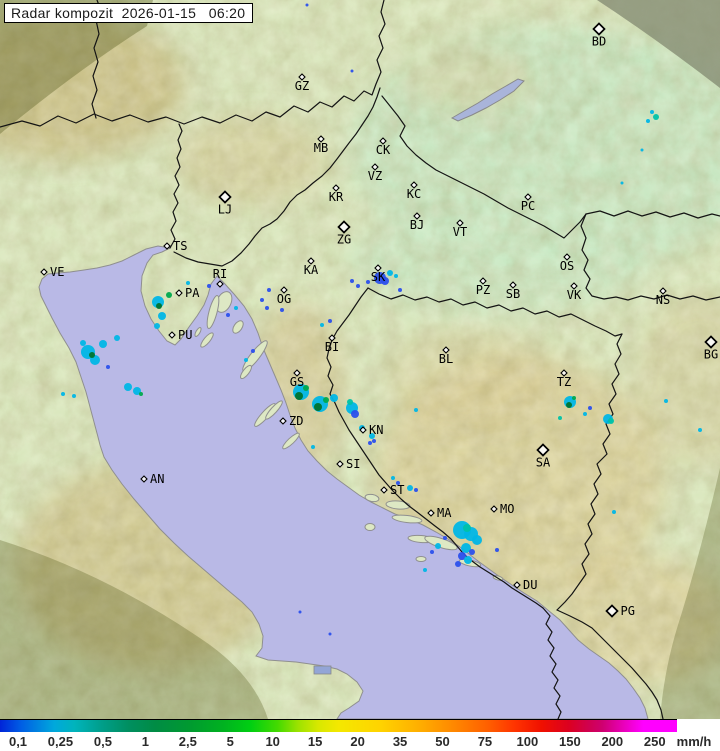 Image resolution: width=720 pixels, height=751 pixels. I want to click on city-label: LJ, so click(225, 210).